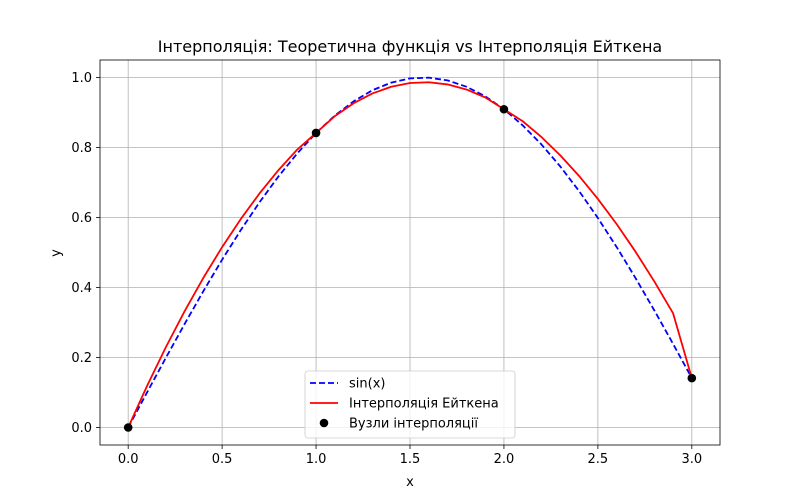 The height and width of the screenshot is (500, 800). I want to click on x-tick-label: 0.0, so click(128, 459).